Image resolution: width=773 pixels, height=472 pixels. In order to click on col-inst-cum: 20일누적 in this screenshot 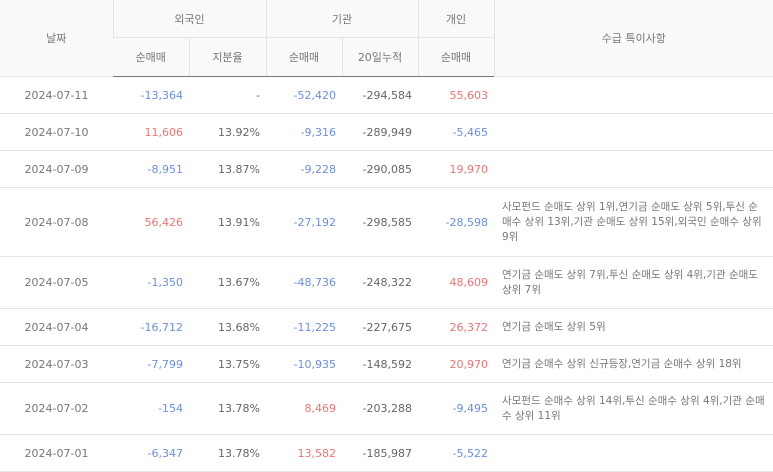, I will do `click(379, 57)`.